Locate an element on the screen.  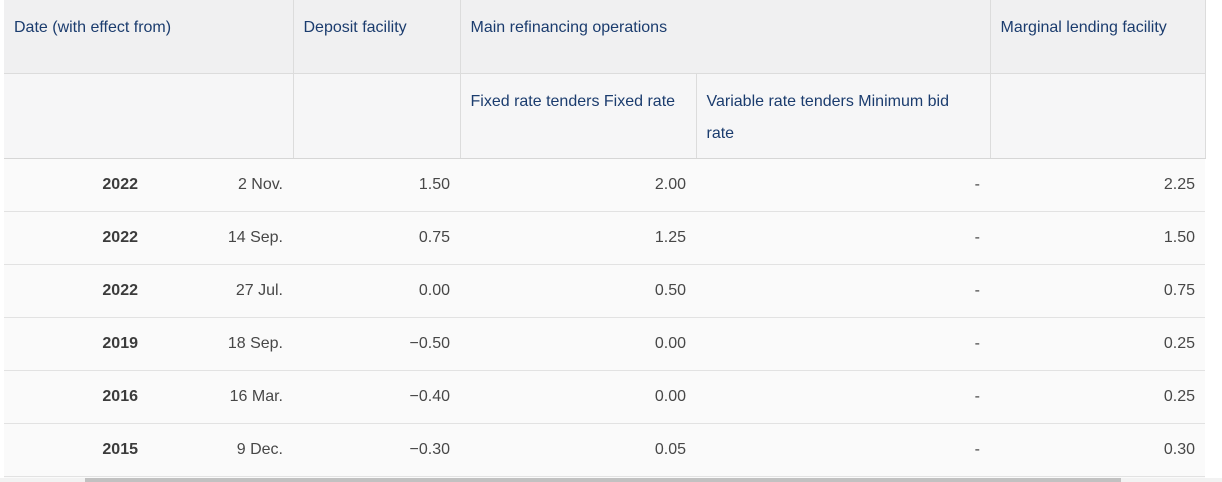
year-cell: 2019 is located at coordinates (76, 343).